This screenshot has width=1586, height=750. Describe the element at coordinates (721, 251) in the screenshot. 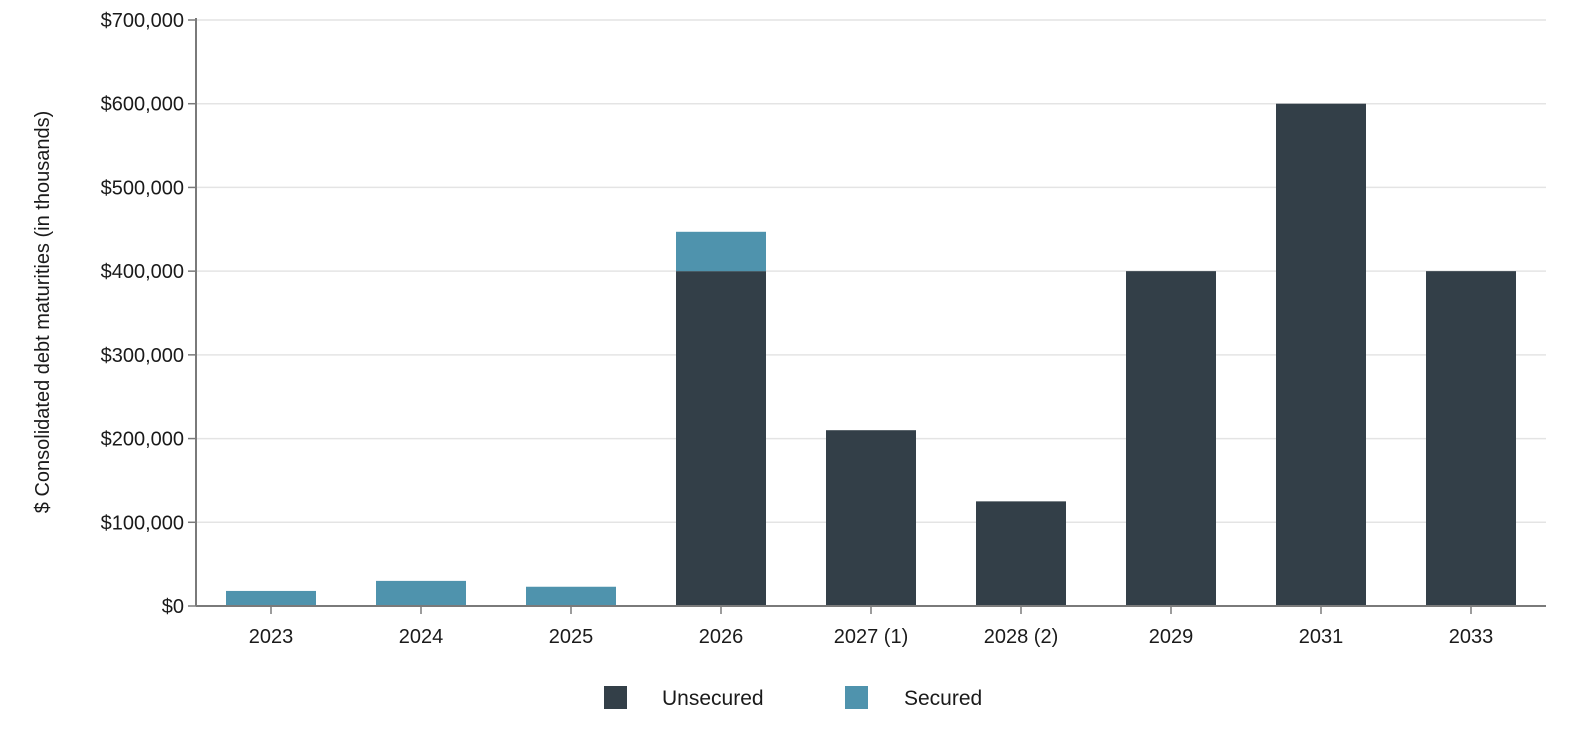

I see `bar-secured-2026` at that location.